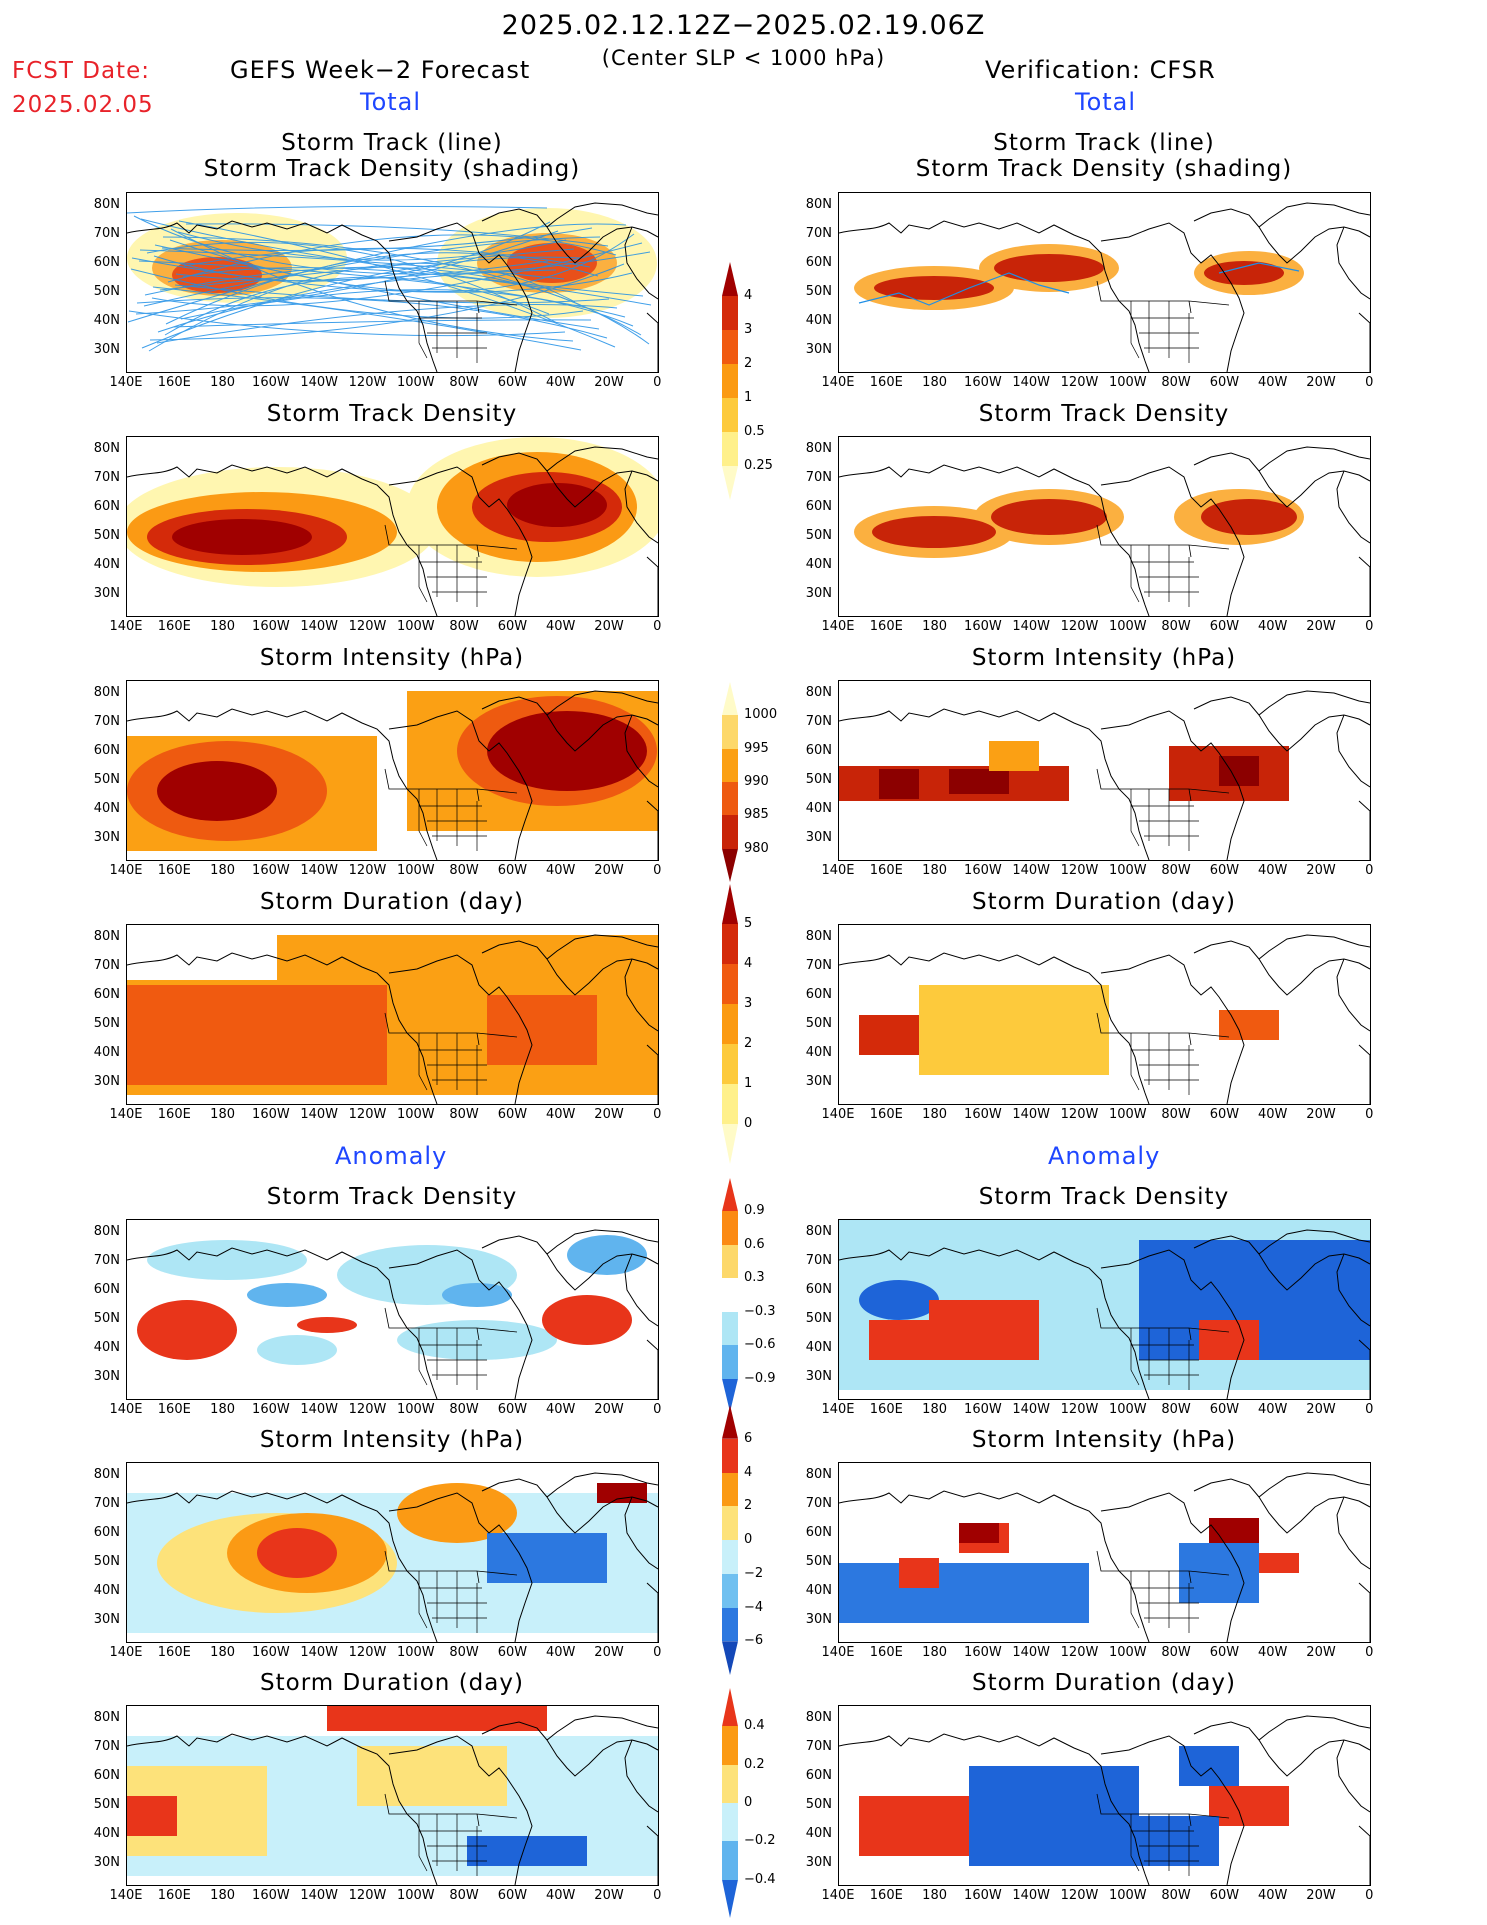 Image resolution: width=1487 pixels, height=1925 pixels. Describe the element at coordinates (754, 1726) in the screenshot. I see `colorbar-label: 0.4` at that location.